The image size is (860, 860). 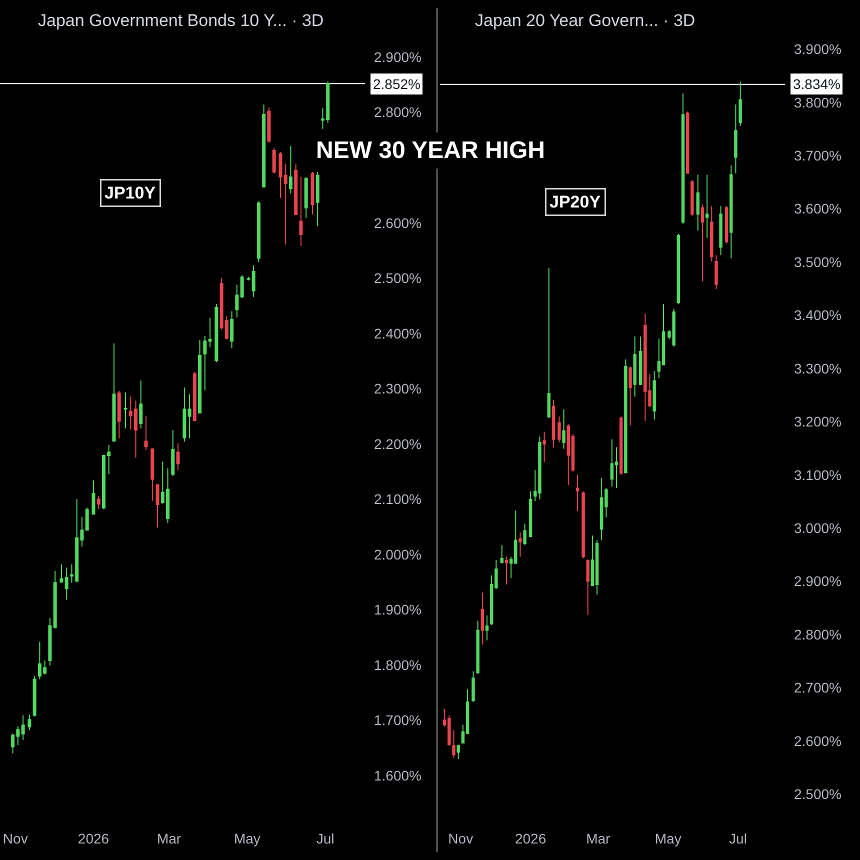 I want to click on y-tick-label: 3.800%, so click(x=818, y=102).